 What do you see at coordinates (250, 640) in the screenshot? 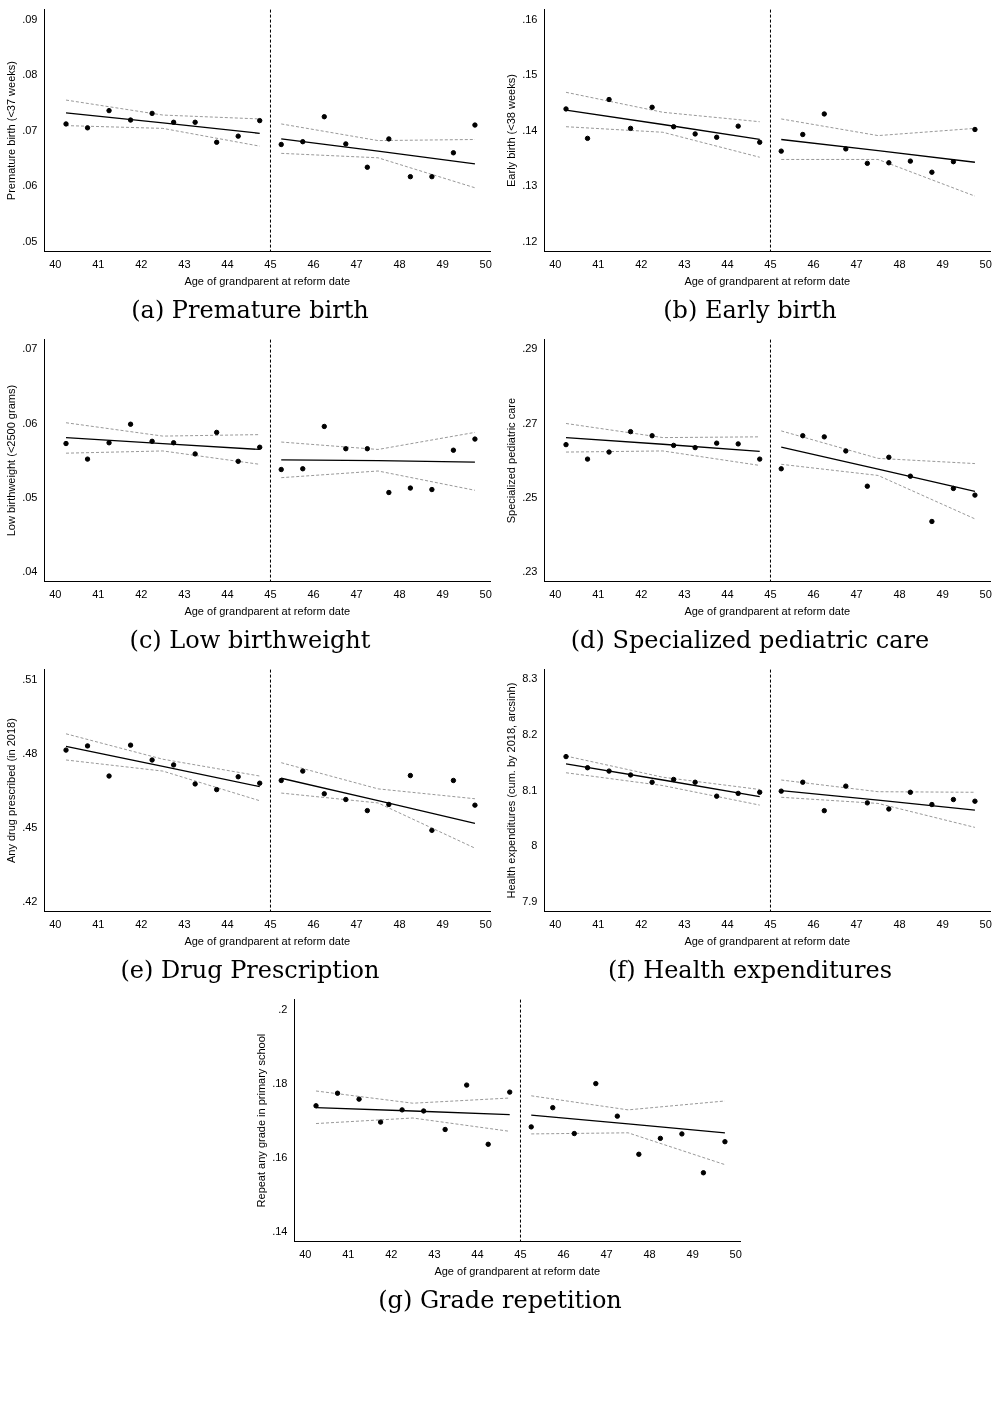
I see `text: (c) Low birthweight` at bounding box center [250, 640].